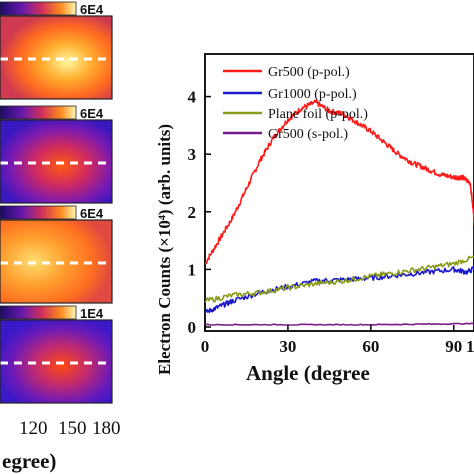 Image resolution: width=474 pixels, height=474 pixels. What do you see at coordinates (312, 94) in the screenshot?
I see `legend-label-gr1000-p: Gr1000 (p-pol.)` at bounding box center [312, 94].